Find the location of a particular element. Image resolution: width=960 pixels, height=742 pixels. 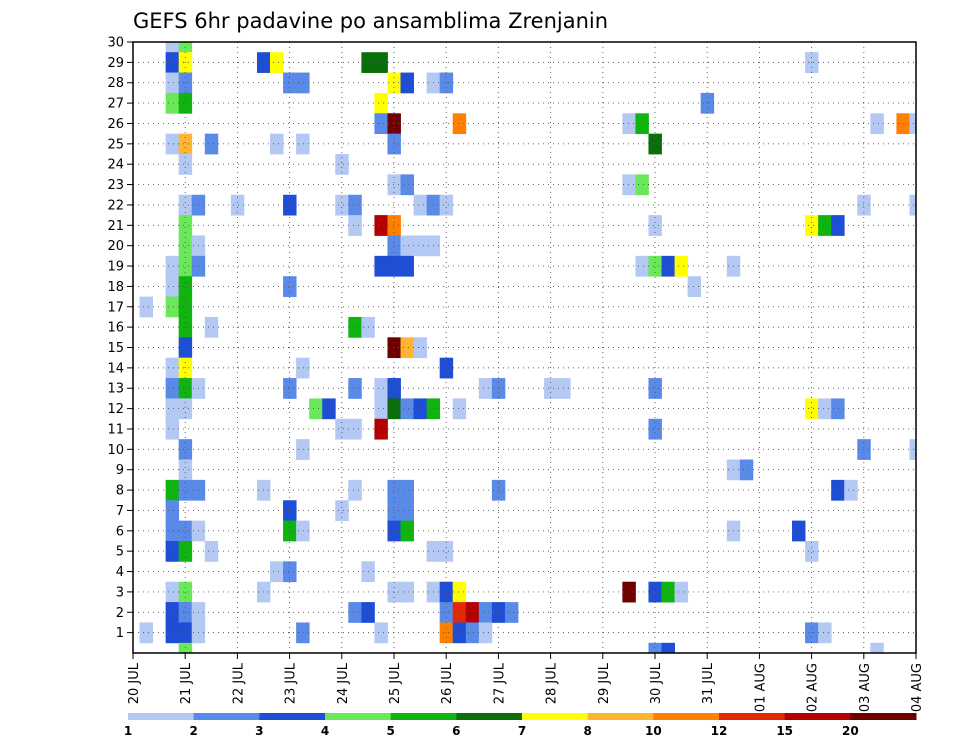

y-tick-label: 13 is located at coordinates (115, 389).